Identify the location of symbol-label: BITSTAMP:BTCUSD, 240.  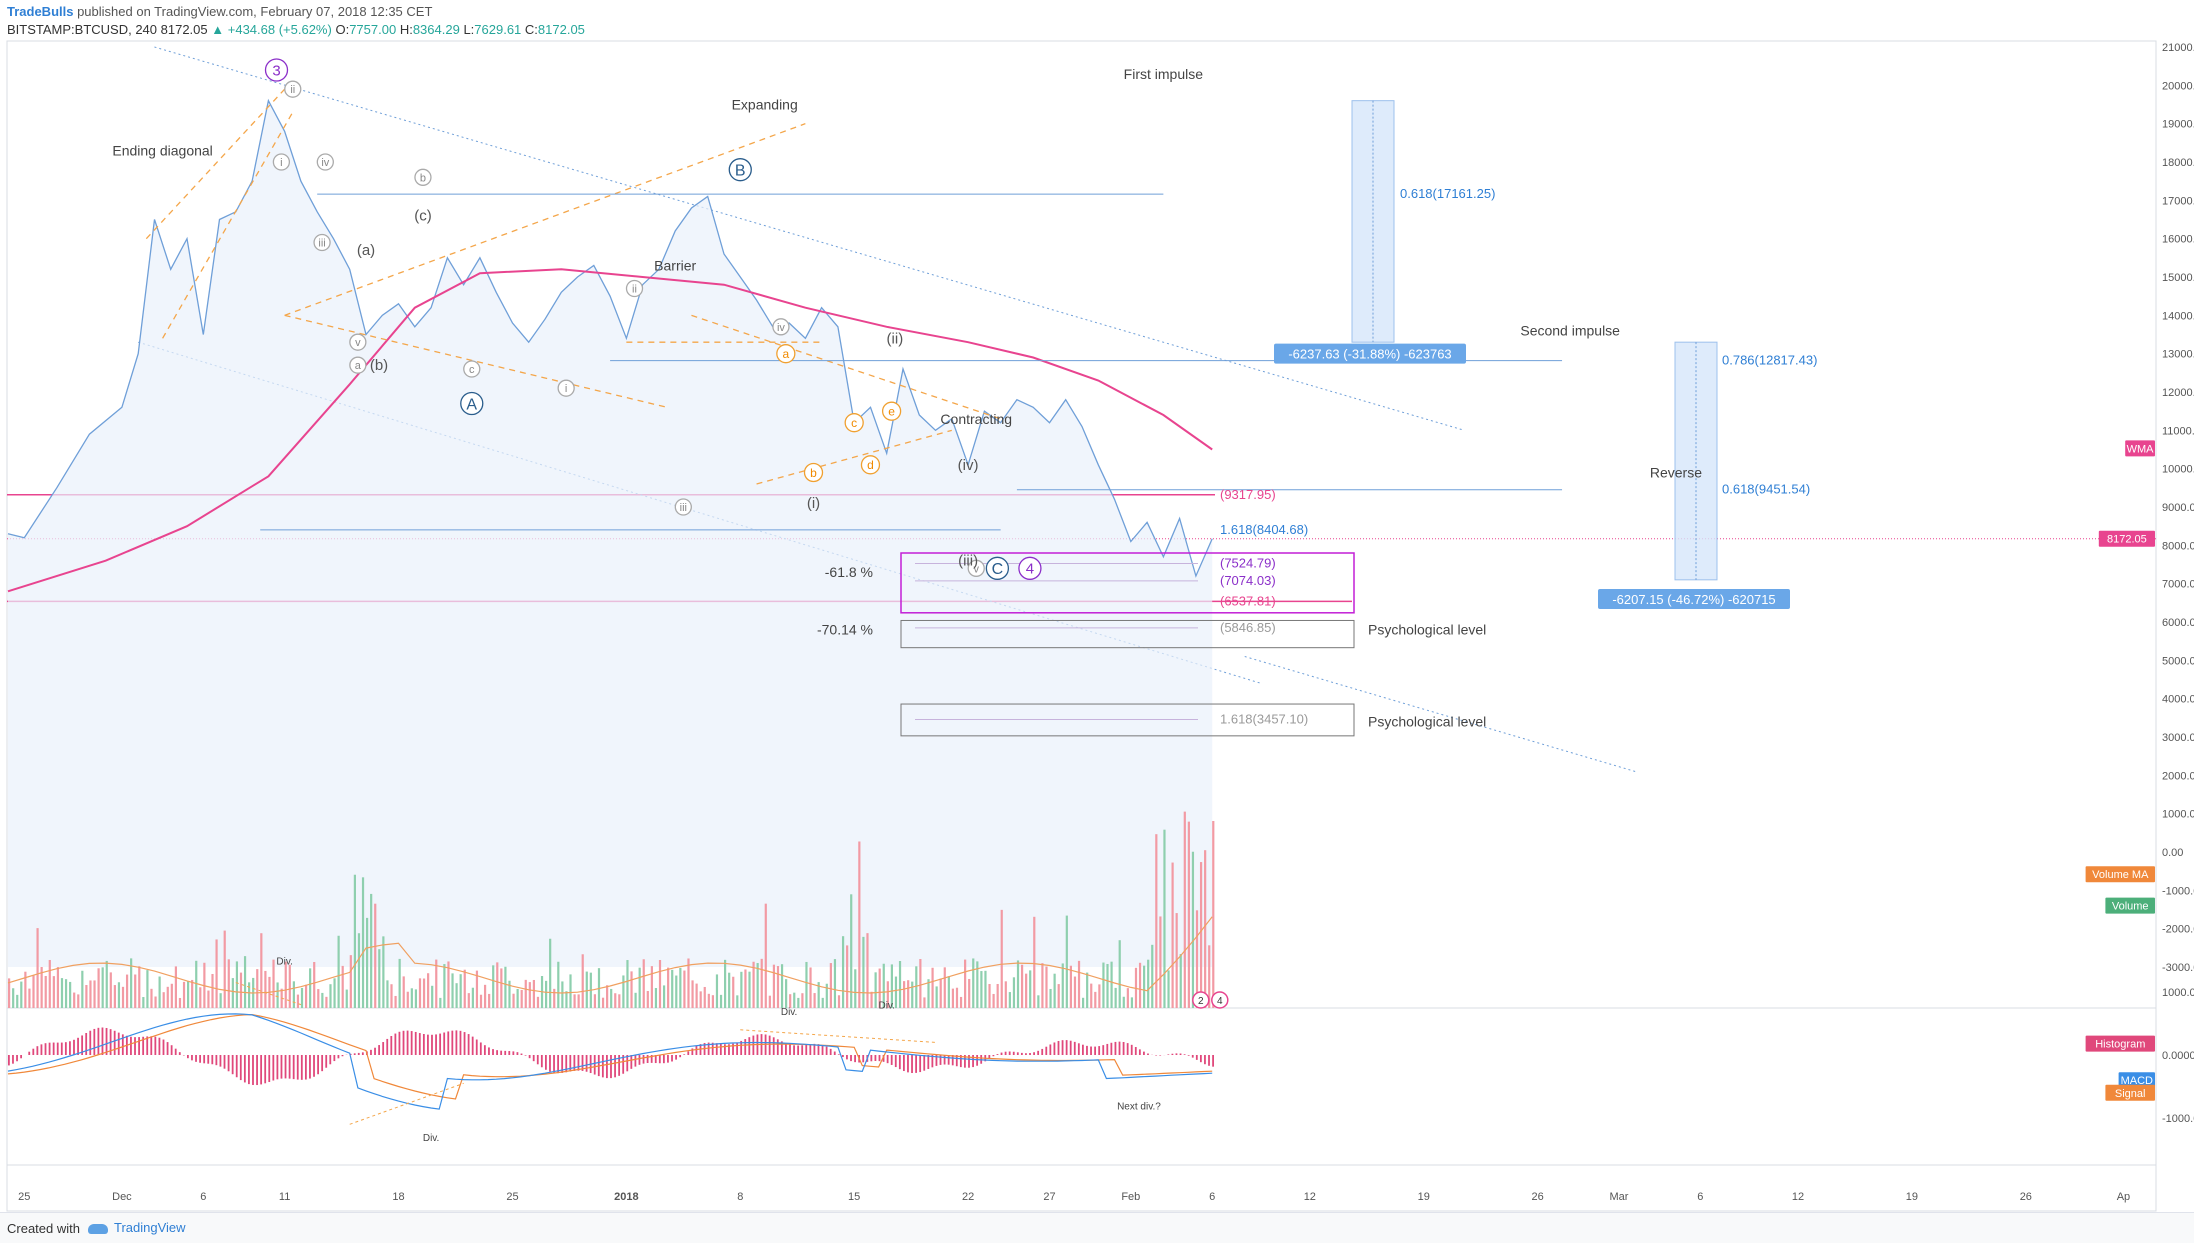
(82, 29).